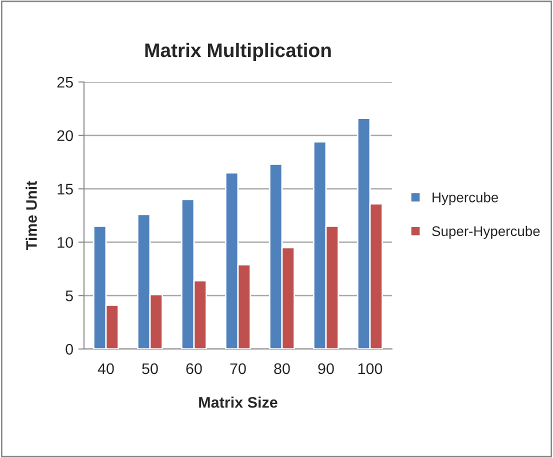 The width and height of the screenshot is (553, 458). I want to click on x-tick-label: 40, so click(106, 368).